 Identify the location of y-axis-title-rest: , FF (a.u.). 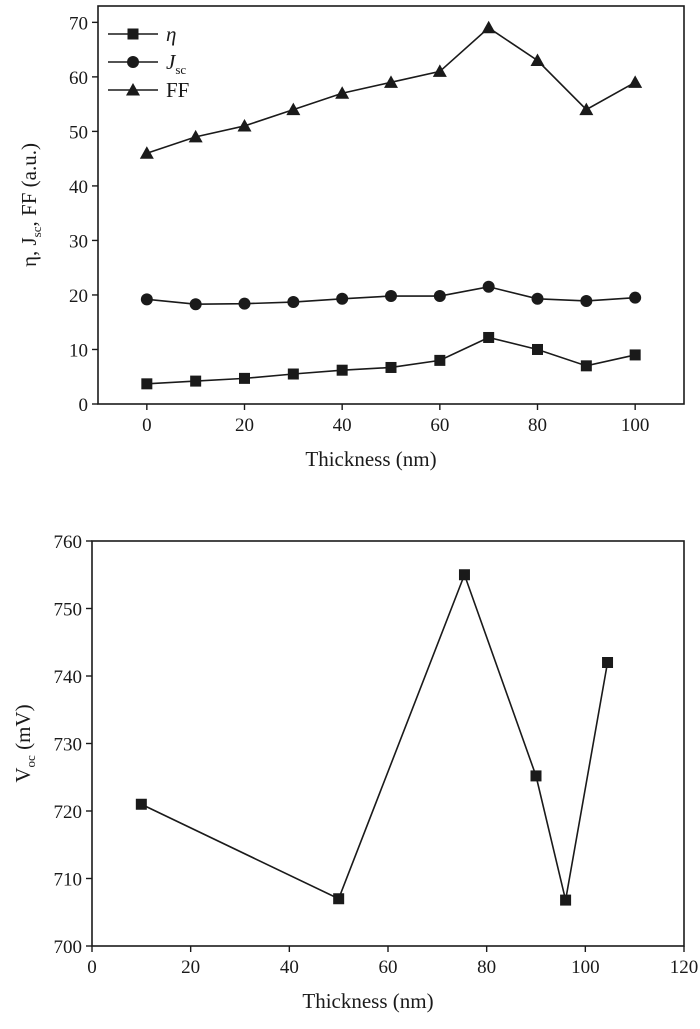
(29, 184).